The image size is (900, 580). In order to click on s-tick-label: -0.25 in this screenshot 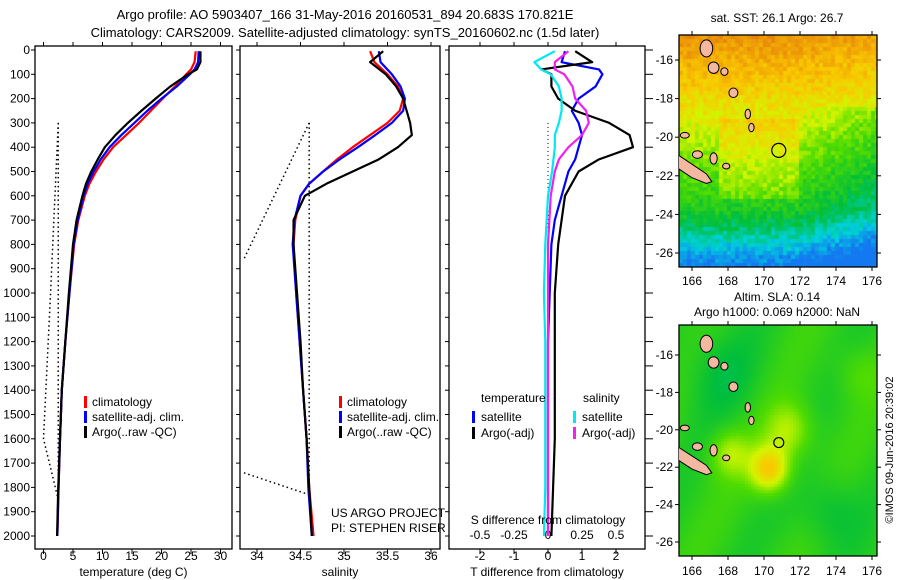, I will do `click(514, 535)`.